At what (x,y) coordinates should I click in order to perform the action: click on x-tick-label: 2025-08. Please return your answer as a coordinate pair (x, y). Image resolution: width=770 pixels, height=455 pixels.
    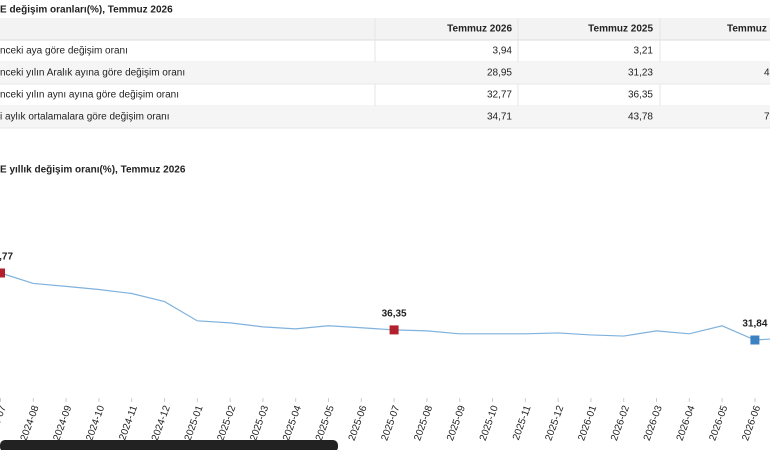
    Looking at the image, I should click on (423, 423).